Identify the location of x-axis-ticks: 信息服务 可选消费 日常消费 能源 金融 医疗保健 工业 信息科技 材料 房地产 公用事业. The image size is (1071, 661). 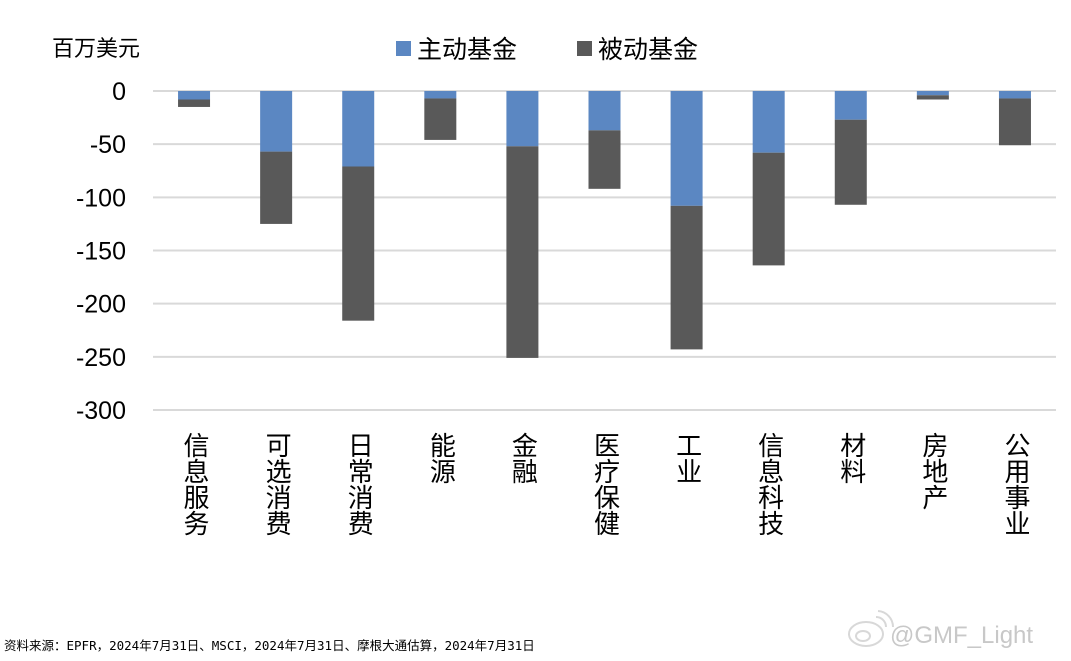
(604, 484).